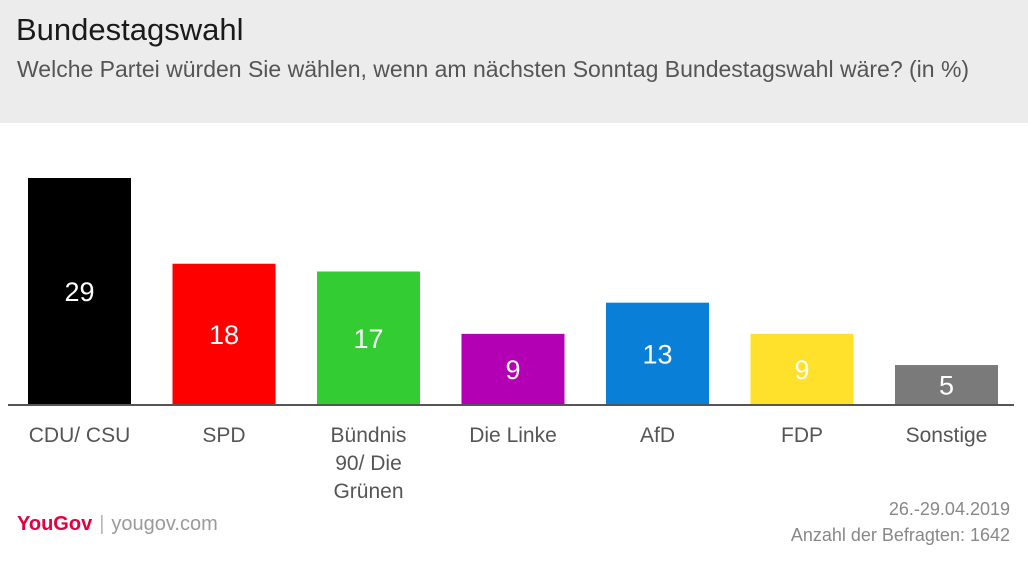 This screenshot has width=1028, height=567. What do you see at coordinates (130, 29) in the screenshot?
I see `chart-title: Bundestagswahl` at bounding box center [130, 29].